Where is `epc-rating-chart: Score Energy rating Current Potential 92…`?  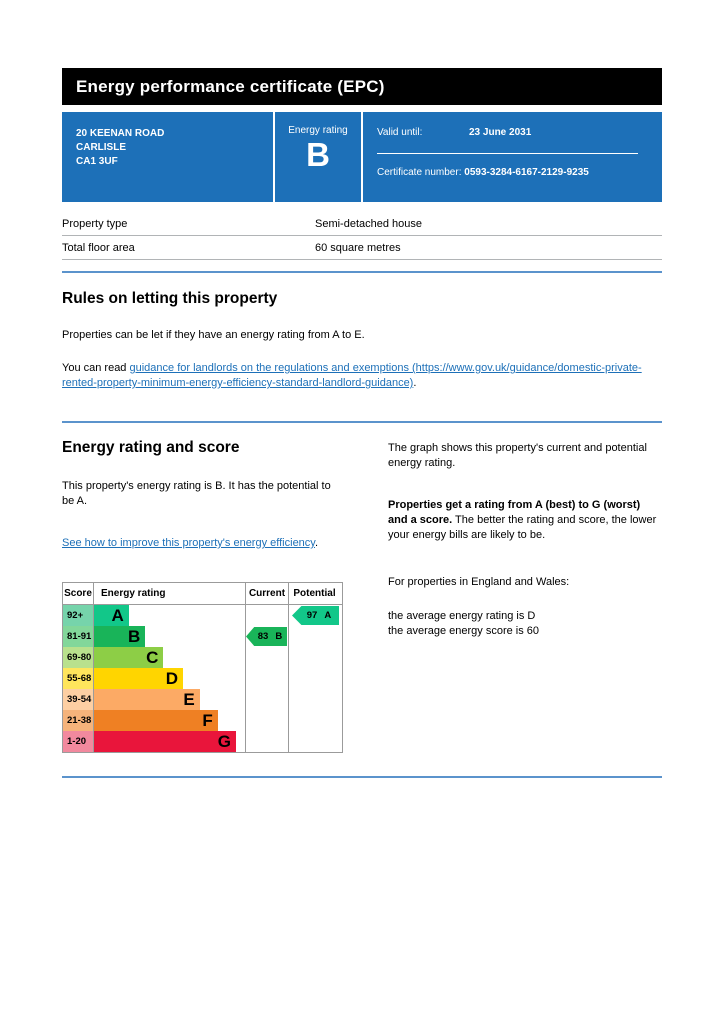 epc-rating-chart: Score Energy rating Current Potential 92… is located at coordinates (202, 667).